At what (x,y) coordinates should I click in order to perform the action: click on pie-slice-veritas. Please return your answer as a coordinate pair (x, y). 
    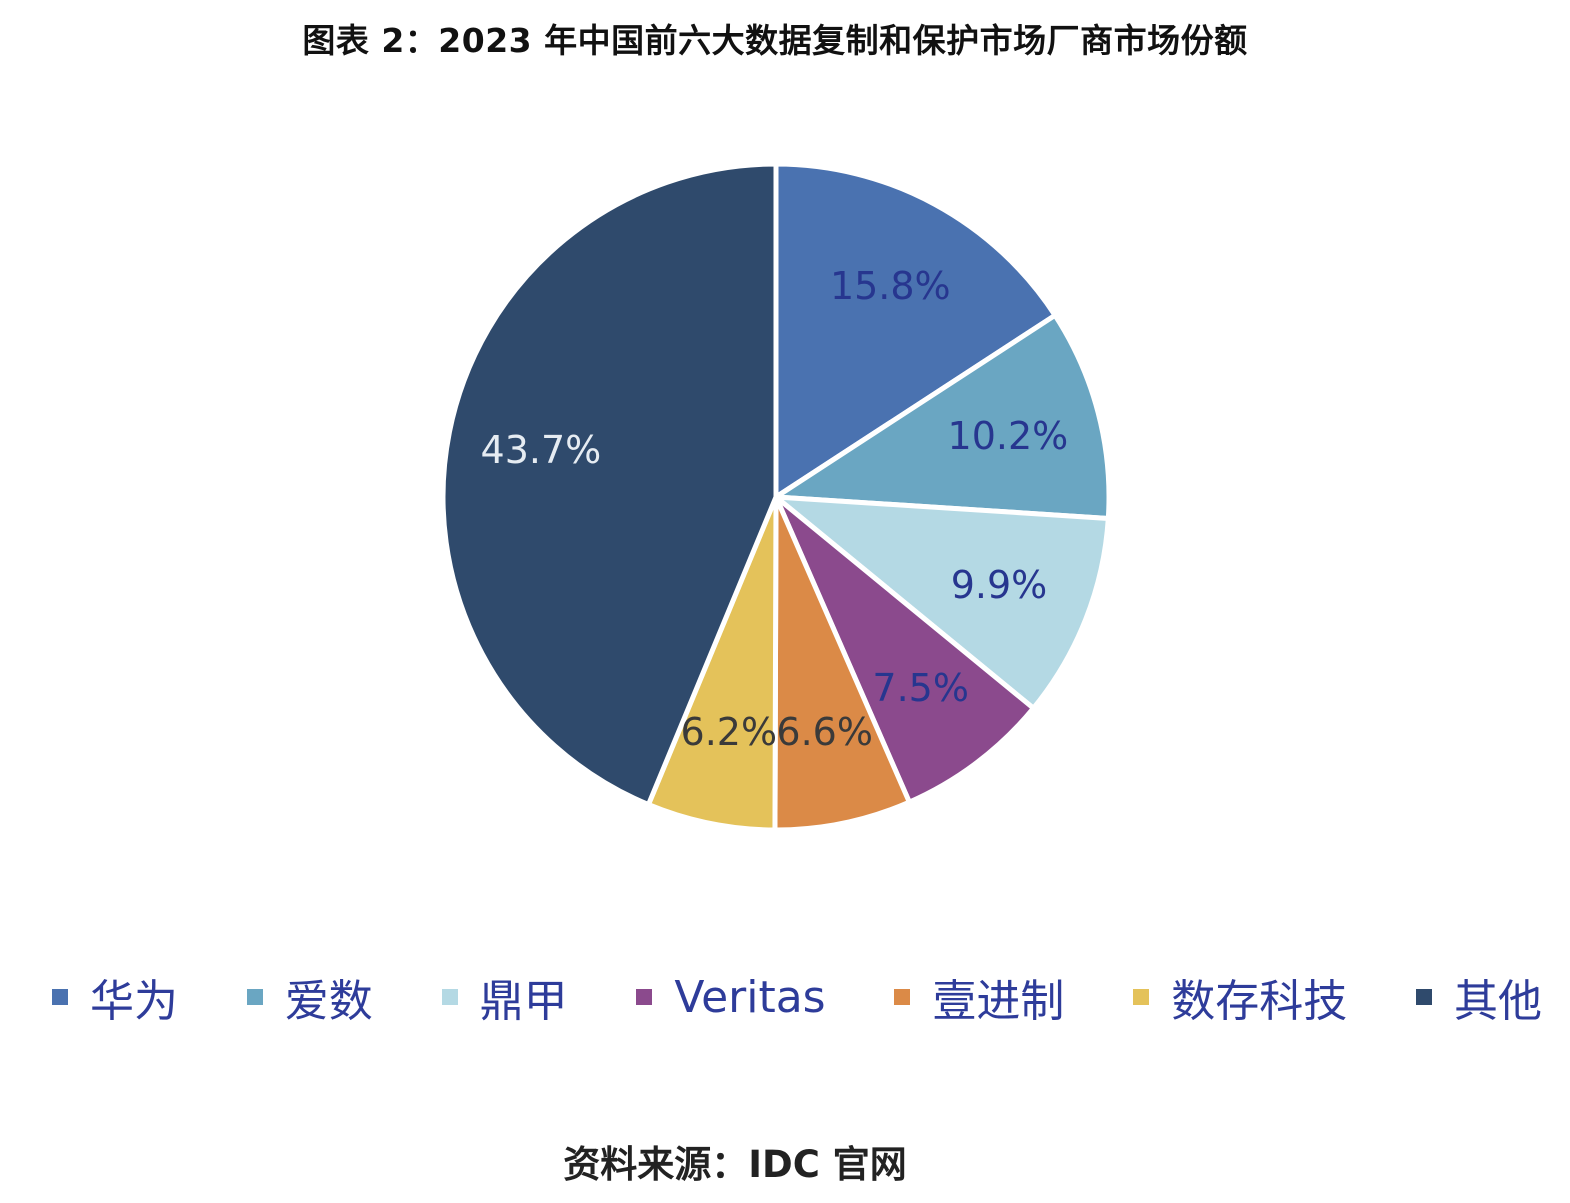
    Looking at the image, I should click on (904, 649).